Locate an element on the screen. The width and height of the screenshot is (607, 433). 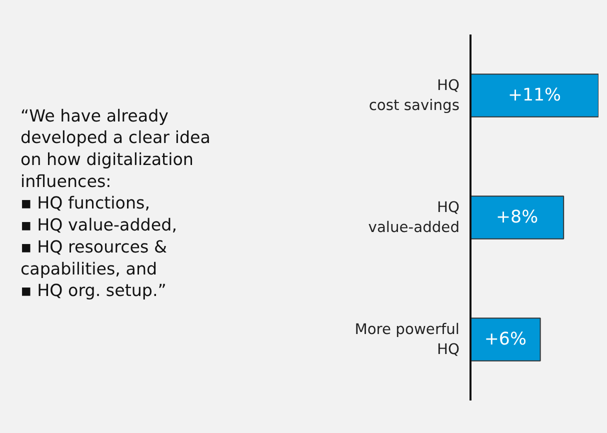
data-label: +11% is located at coordinates (535, 96).